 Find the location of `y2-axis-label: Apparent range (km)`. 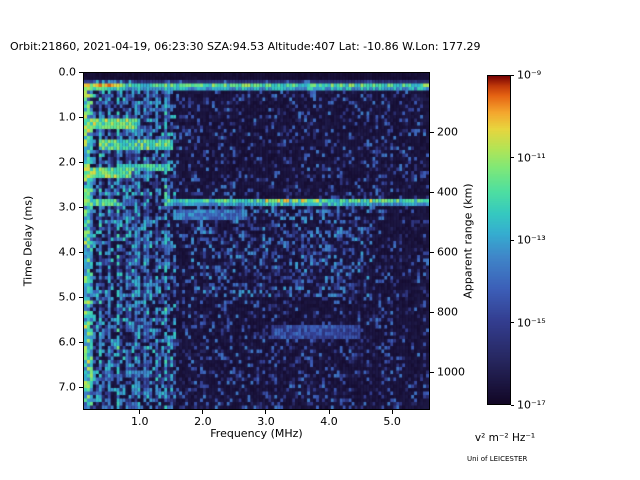

y2-axis-label: Apparent range (km) is located at coordinates (468, 241).